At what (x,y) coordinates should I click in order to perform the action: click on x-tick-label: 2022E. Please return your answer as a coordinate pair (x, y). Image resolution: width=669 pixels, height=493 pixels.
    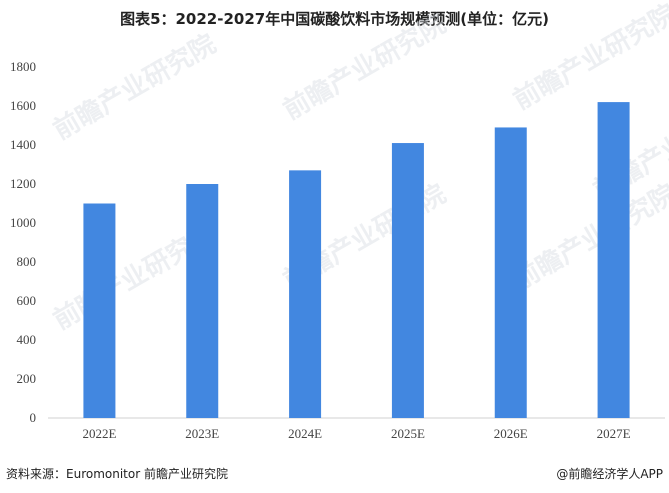
    Looking at the image, I should click on (99, 433).